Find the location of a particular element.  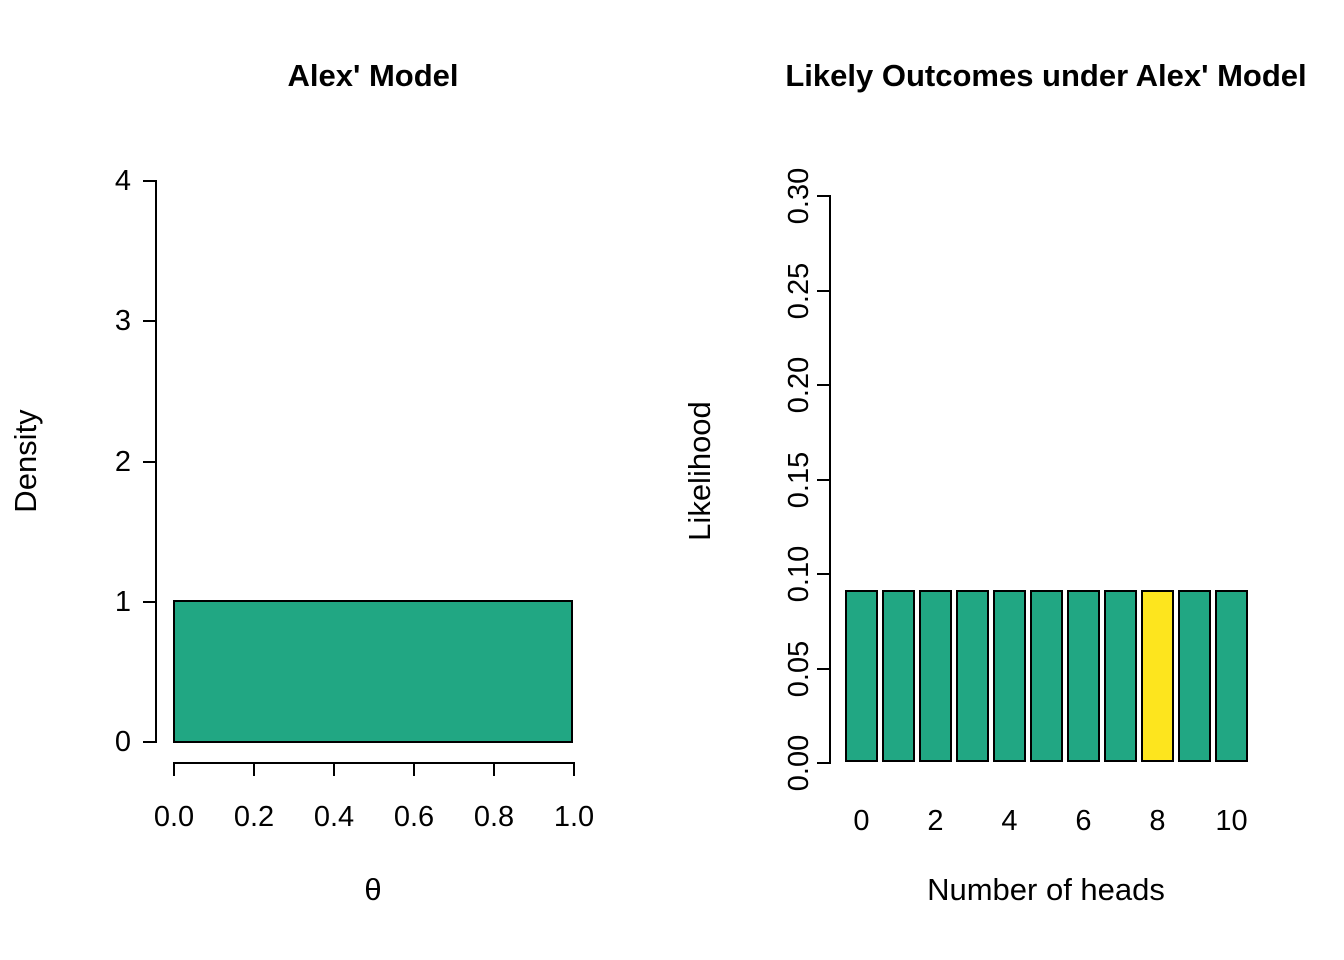

x-tick-label: 1.0 is located at coordinates (574, 817).